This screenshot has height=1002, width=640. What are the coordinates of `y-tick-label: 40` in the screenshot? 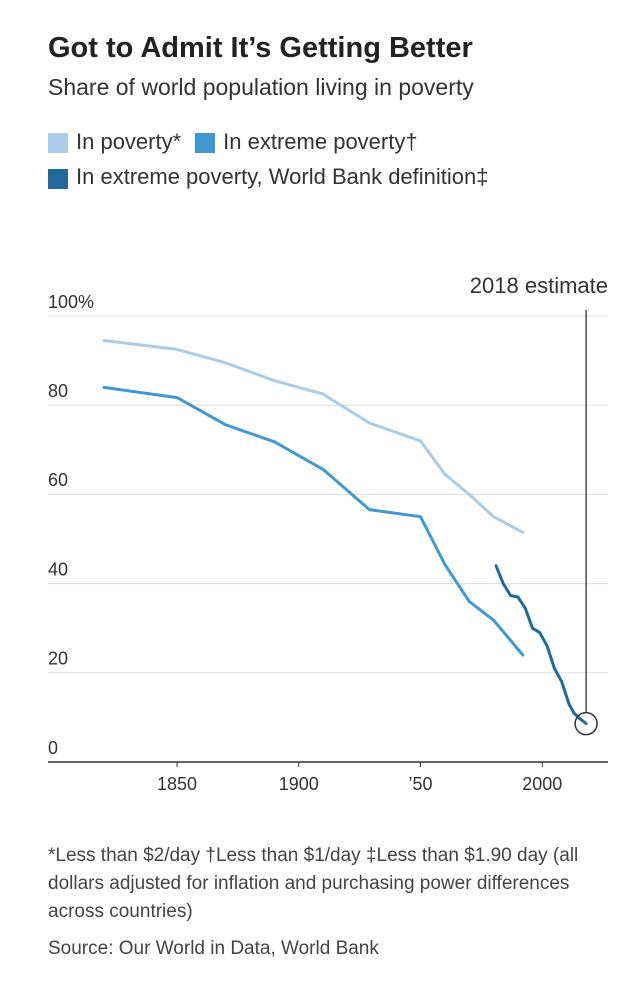 It's located at (58, 569).